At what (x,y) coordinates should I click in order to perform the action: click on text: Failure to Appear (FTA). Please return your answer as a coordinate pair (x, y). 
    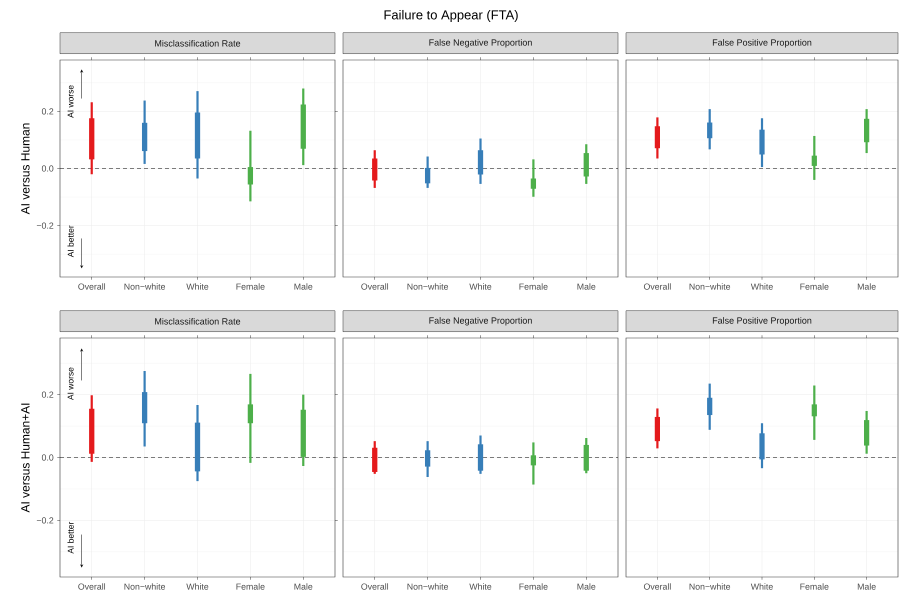
    Looking at the image, I should click on (451, 16).